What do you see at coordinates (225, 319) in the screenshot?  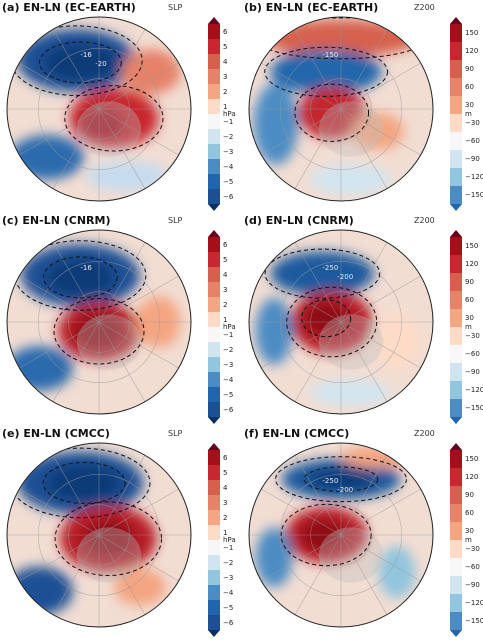 I see `colorbar-tick-label: 1` at bounding box center [225, 319].